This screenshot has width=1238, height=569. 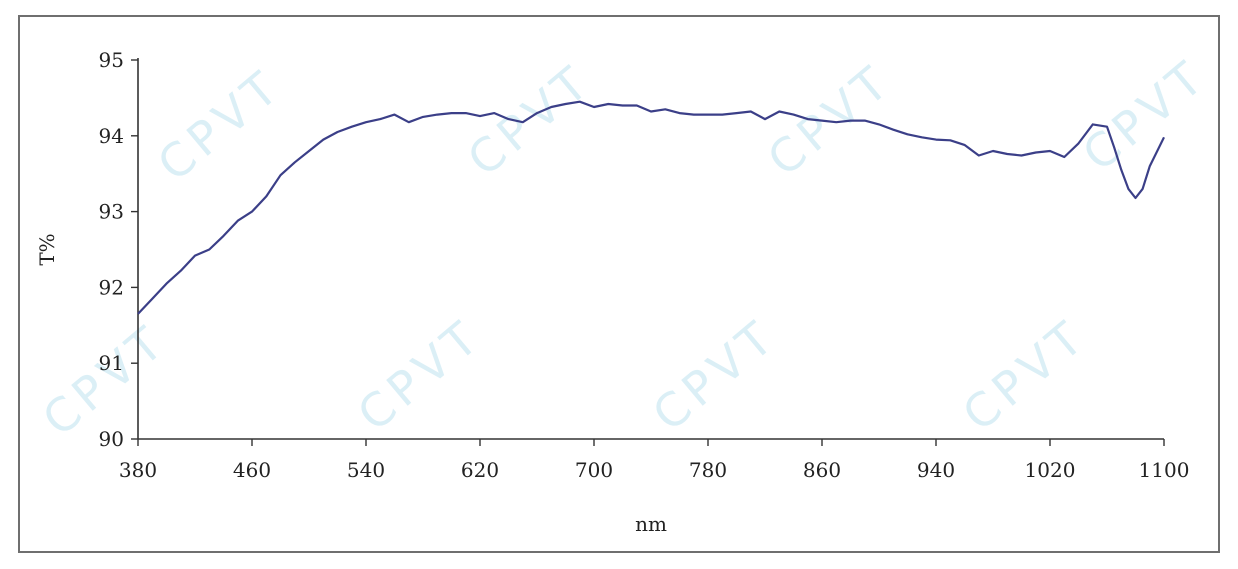 What do you see at coordinates (252, 470) in the screenshot?
I see `x-tick-label: 460` at bounding box center [252, 470].